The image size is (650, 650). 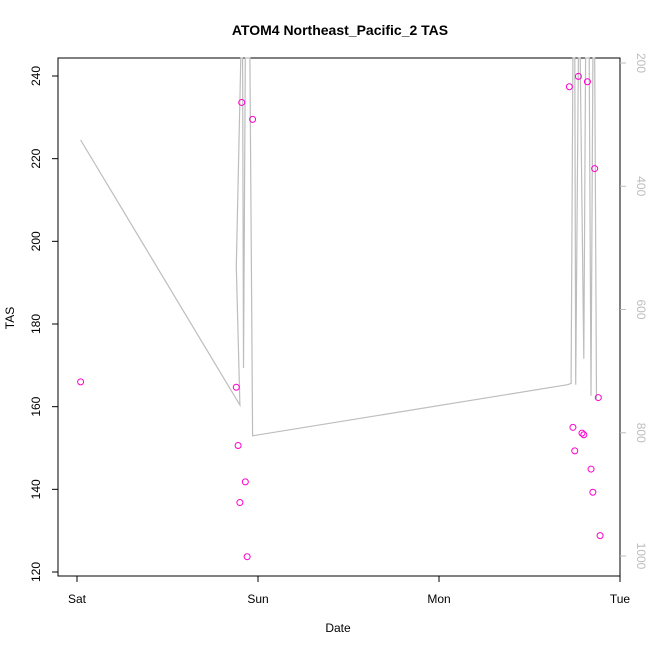 I want to click on y-tick-label: 160, so click(x=36, y=406).